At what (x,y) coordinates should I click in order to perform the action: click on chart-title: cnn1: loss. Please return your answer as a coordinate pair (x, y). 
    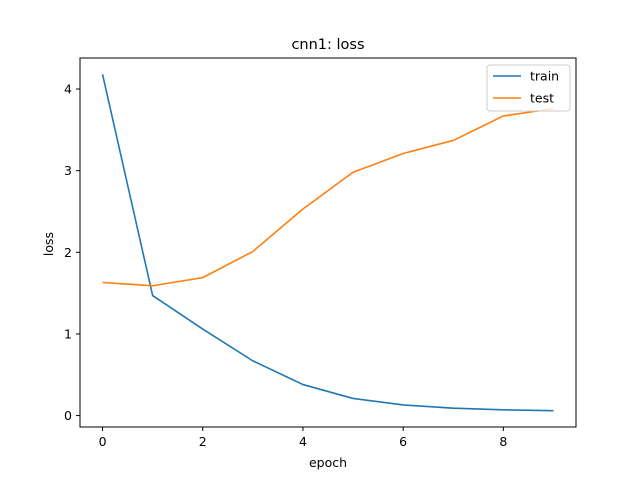
    Looking at the image, I should click on (327, 45).